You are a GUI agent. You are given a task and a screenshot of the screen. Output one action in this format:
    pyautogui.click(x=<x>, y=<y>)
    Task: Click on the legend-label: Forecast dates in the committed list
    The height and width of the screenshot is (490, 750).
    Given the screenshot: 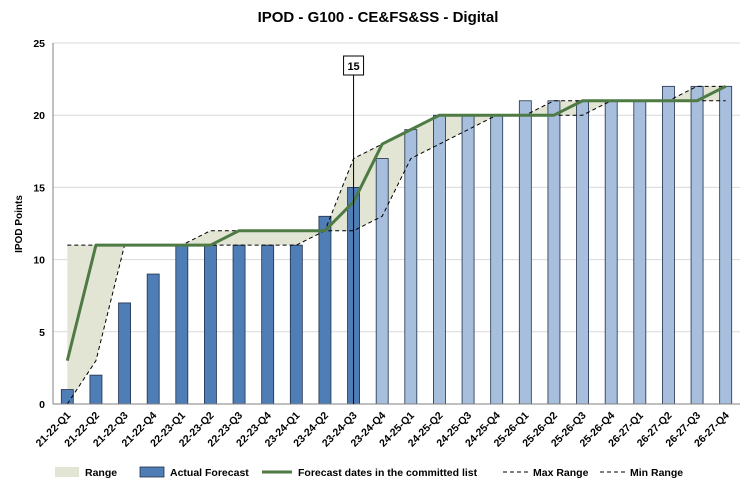 What is the action you would take?
    pyautogui.click(x=388, y=473)
    